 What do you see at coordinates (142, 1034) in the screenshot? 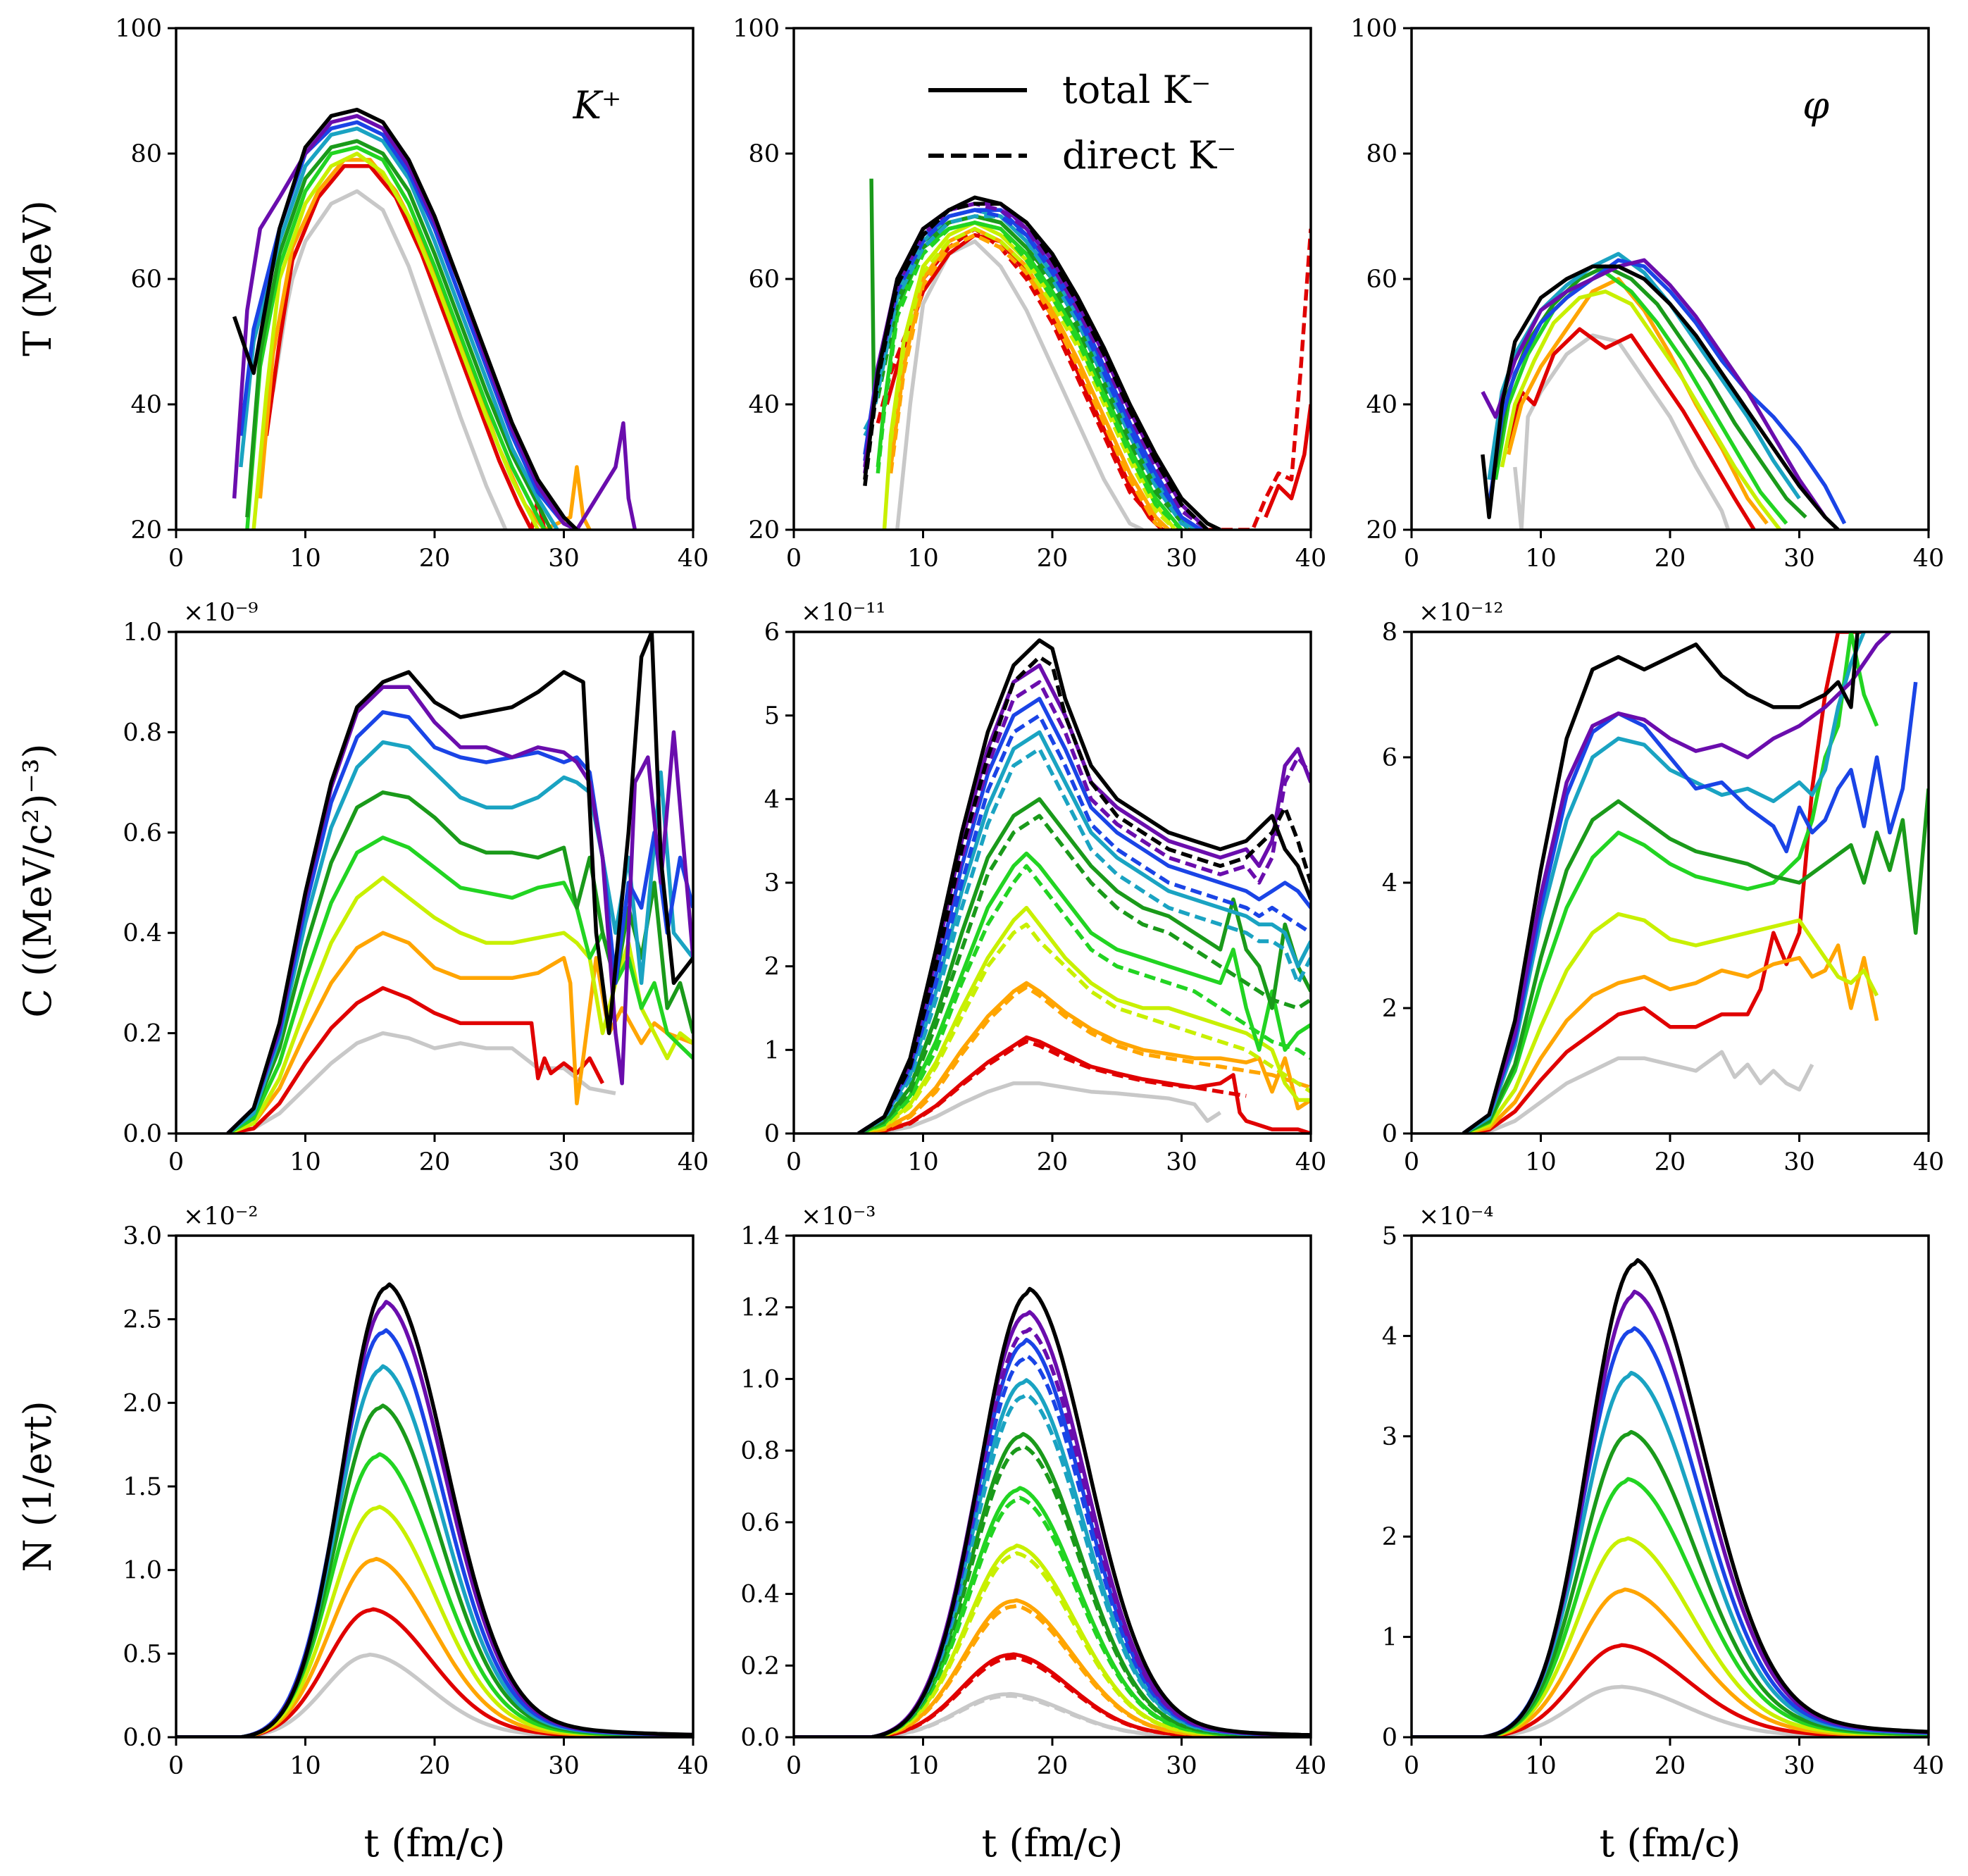
I see `y-tick-label-C-Kplus: 0.2` at bounding box center [142, 1034].